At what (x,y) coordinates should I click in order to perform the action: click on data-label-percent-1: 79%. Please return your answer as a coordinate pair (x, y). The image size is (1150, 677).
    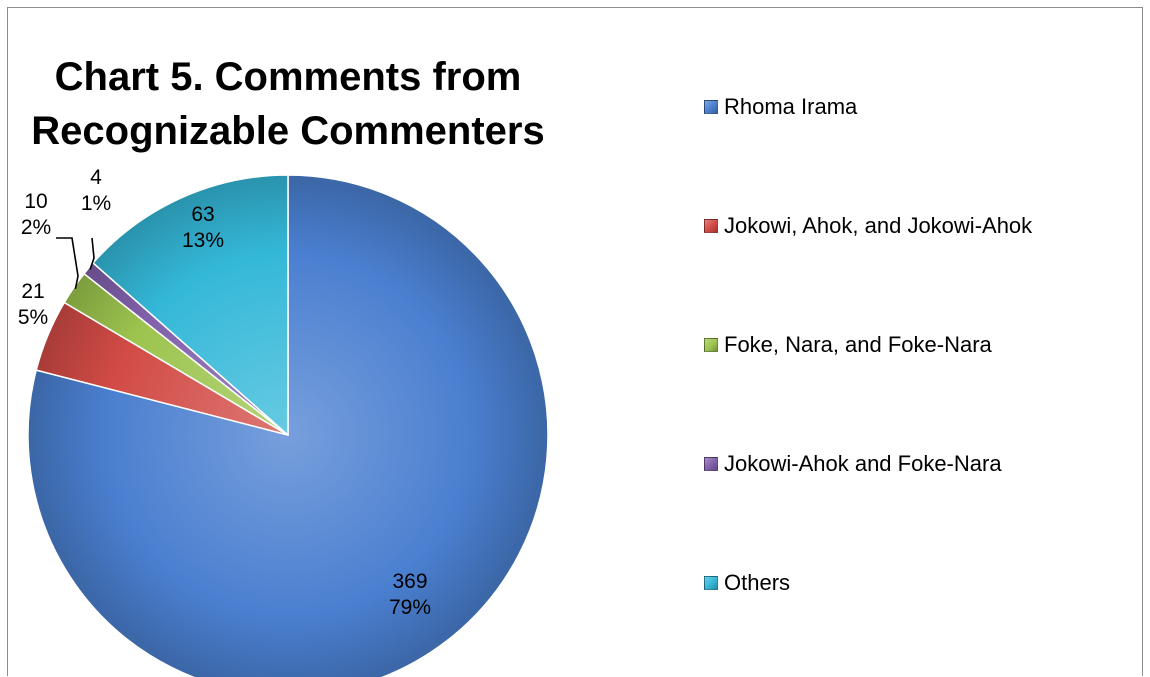
    Looking at the image, I should click on (410, 607).